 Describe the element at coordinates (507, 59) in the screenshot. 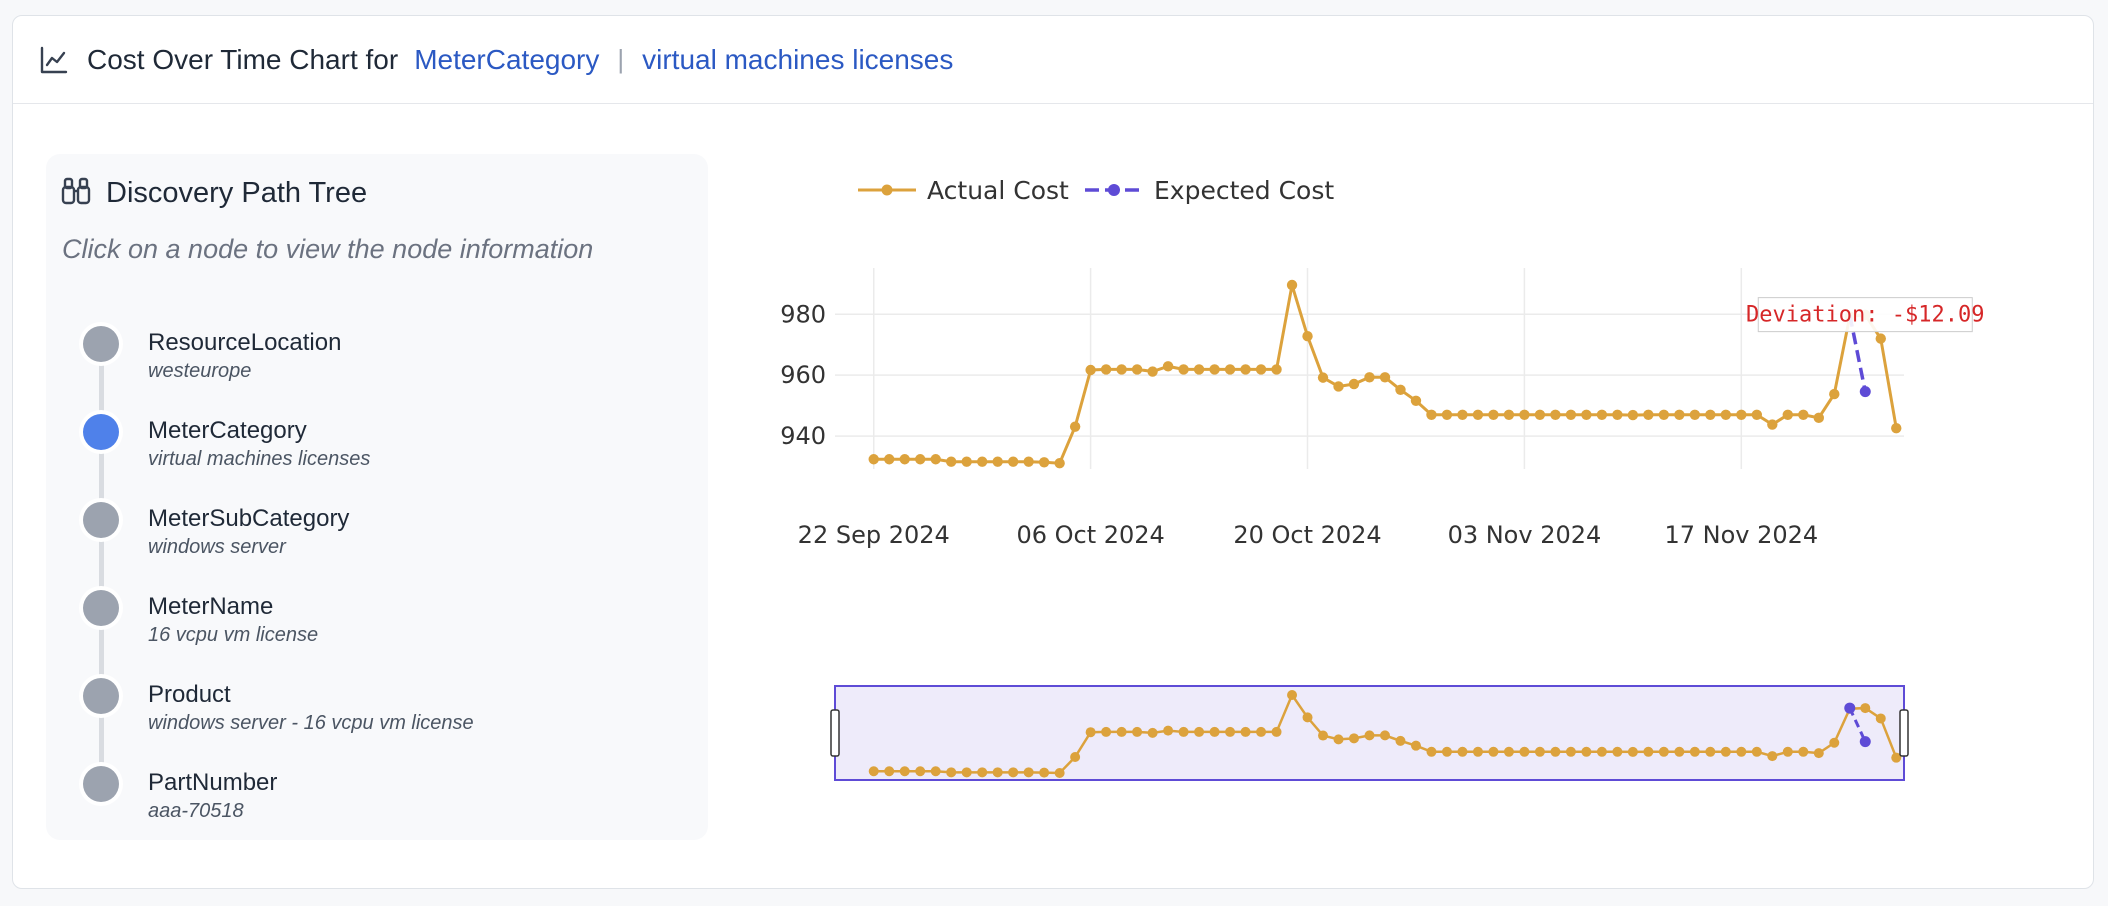

I see `dimension-link: MeterCategory` at that location.